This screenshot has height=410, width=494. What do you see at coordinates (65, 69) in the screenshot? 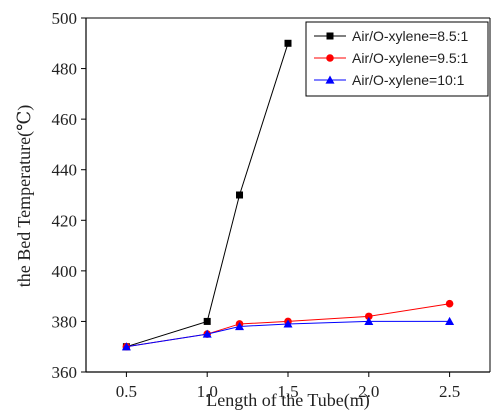
I see `y-tick-label: 480` at bounding box center [65, 69].